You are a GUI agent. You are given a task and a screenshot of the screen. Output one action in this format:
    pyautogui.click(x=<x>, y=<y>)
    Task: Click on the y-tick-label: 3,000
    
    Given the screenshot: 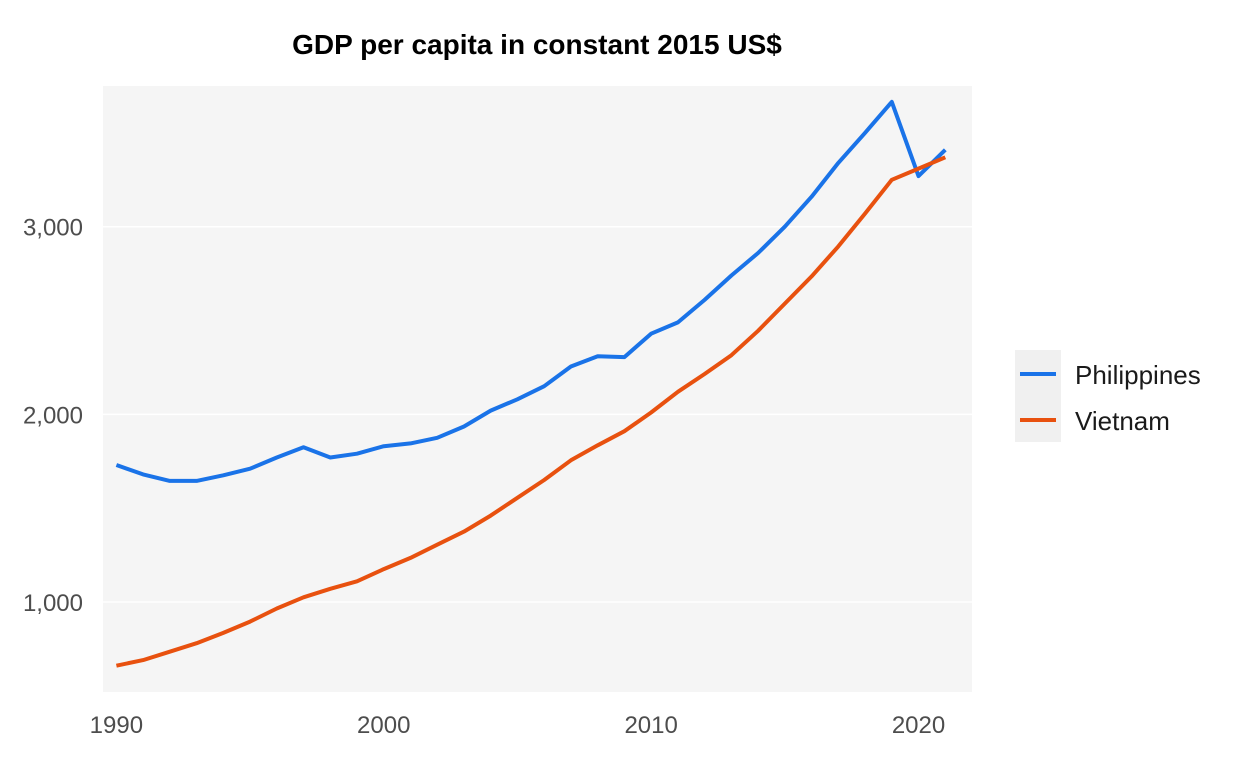 What is the action you would take?
    pyautogui.click(x=53, y=228)
    